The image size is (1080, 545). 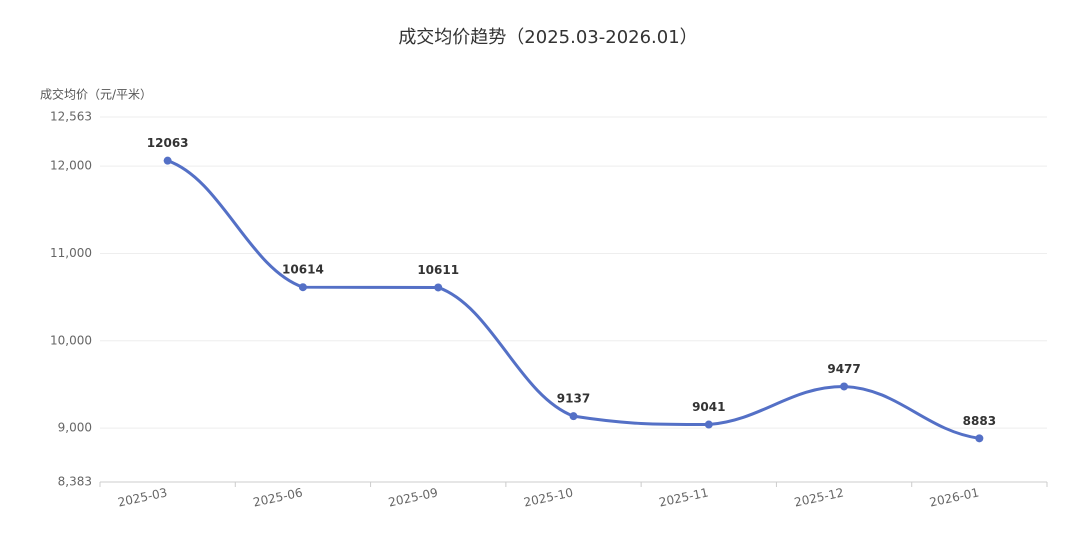 What do you see at coordinates (843, 369) in the screenshot?
I see `data-label: 9477` at bounding box center [843, 369].